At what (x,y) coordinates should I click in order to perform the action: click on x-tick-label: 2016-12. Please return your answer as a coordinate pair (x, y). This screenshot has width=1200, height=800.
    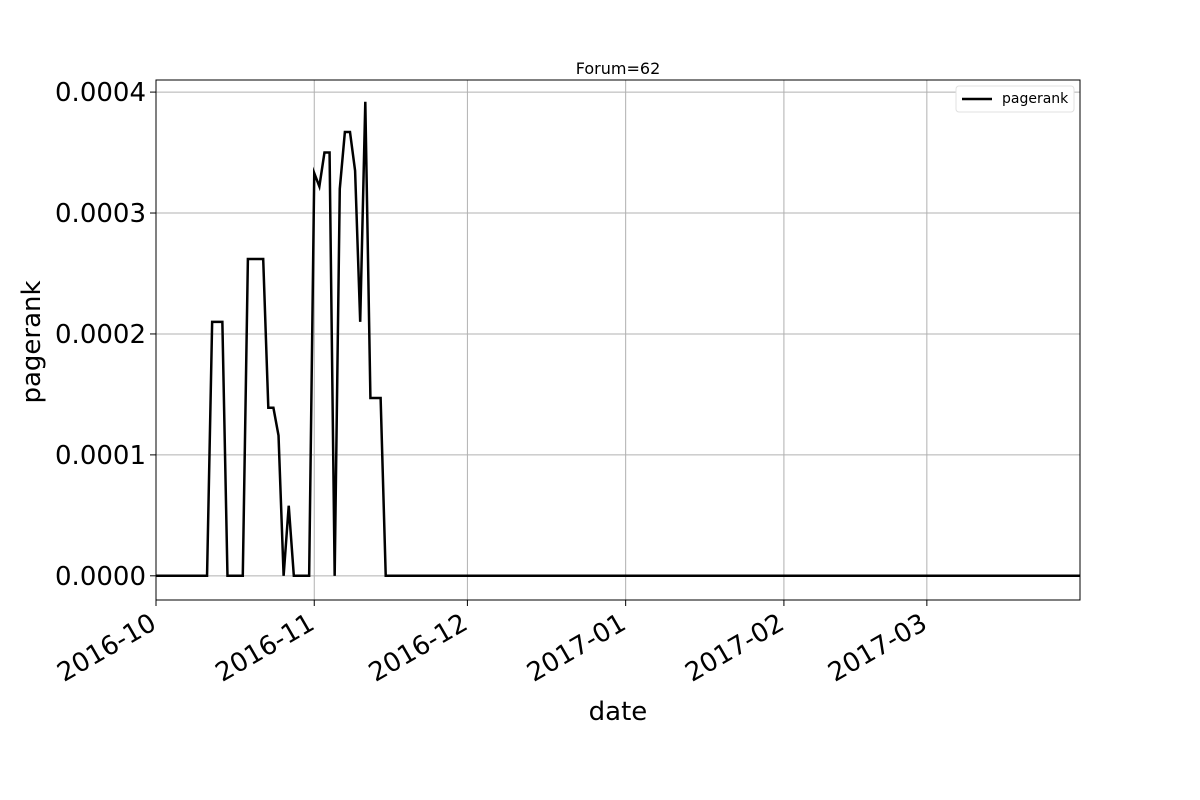
    Looking at the image, I should click on (418, 648).